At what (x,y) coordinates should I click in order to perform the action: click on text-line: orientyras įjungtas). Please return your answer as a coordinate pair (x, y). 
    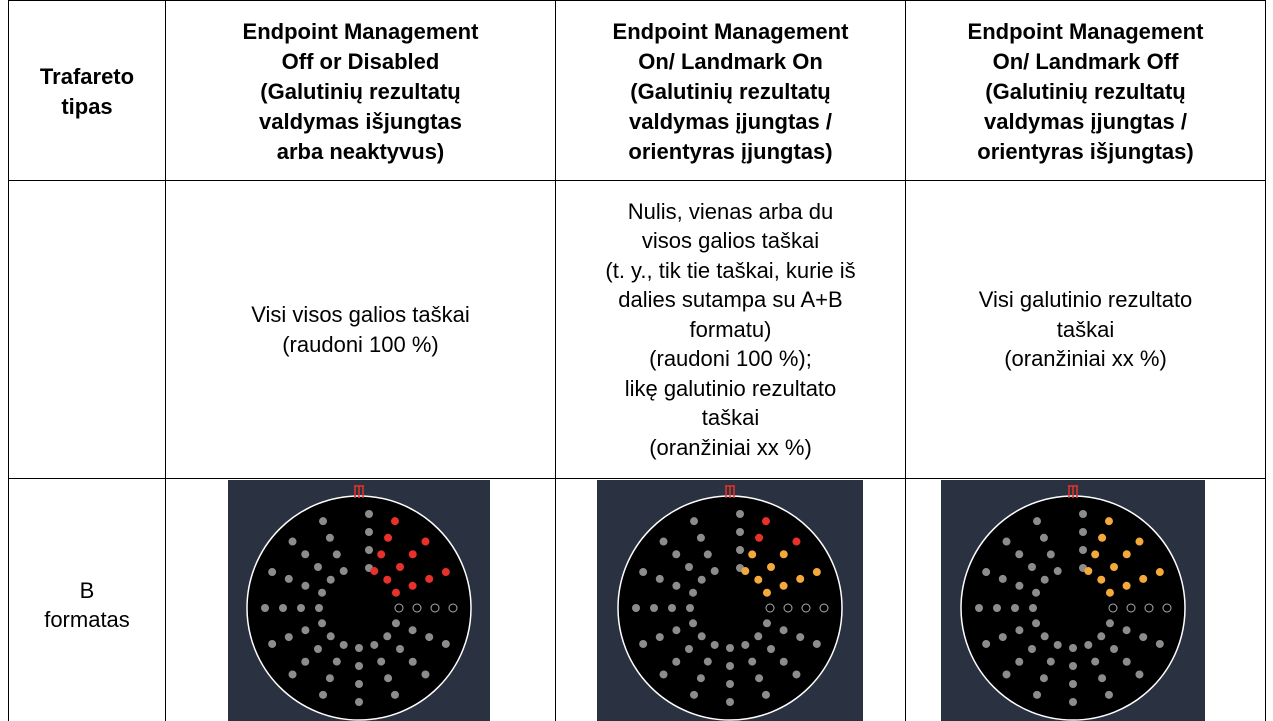
    Looking at the image, I should click on (730, 151).